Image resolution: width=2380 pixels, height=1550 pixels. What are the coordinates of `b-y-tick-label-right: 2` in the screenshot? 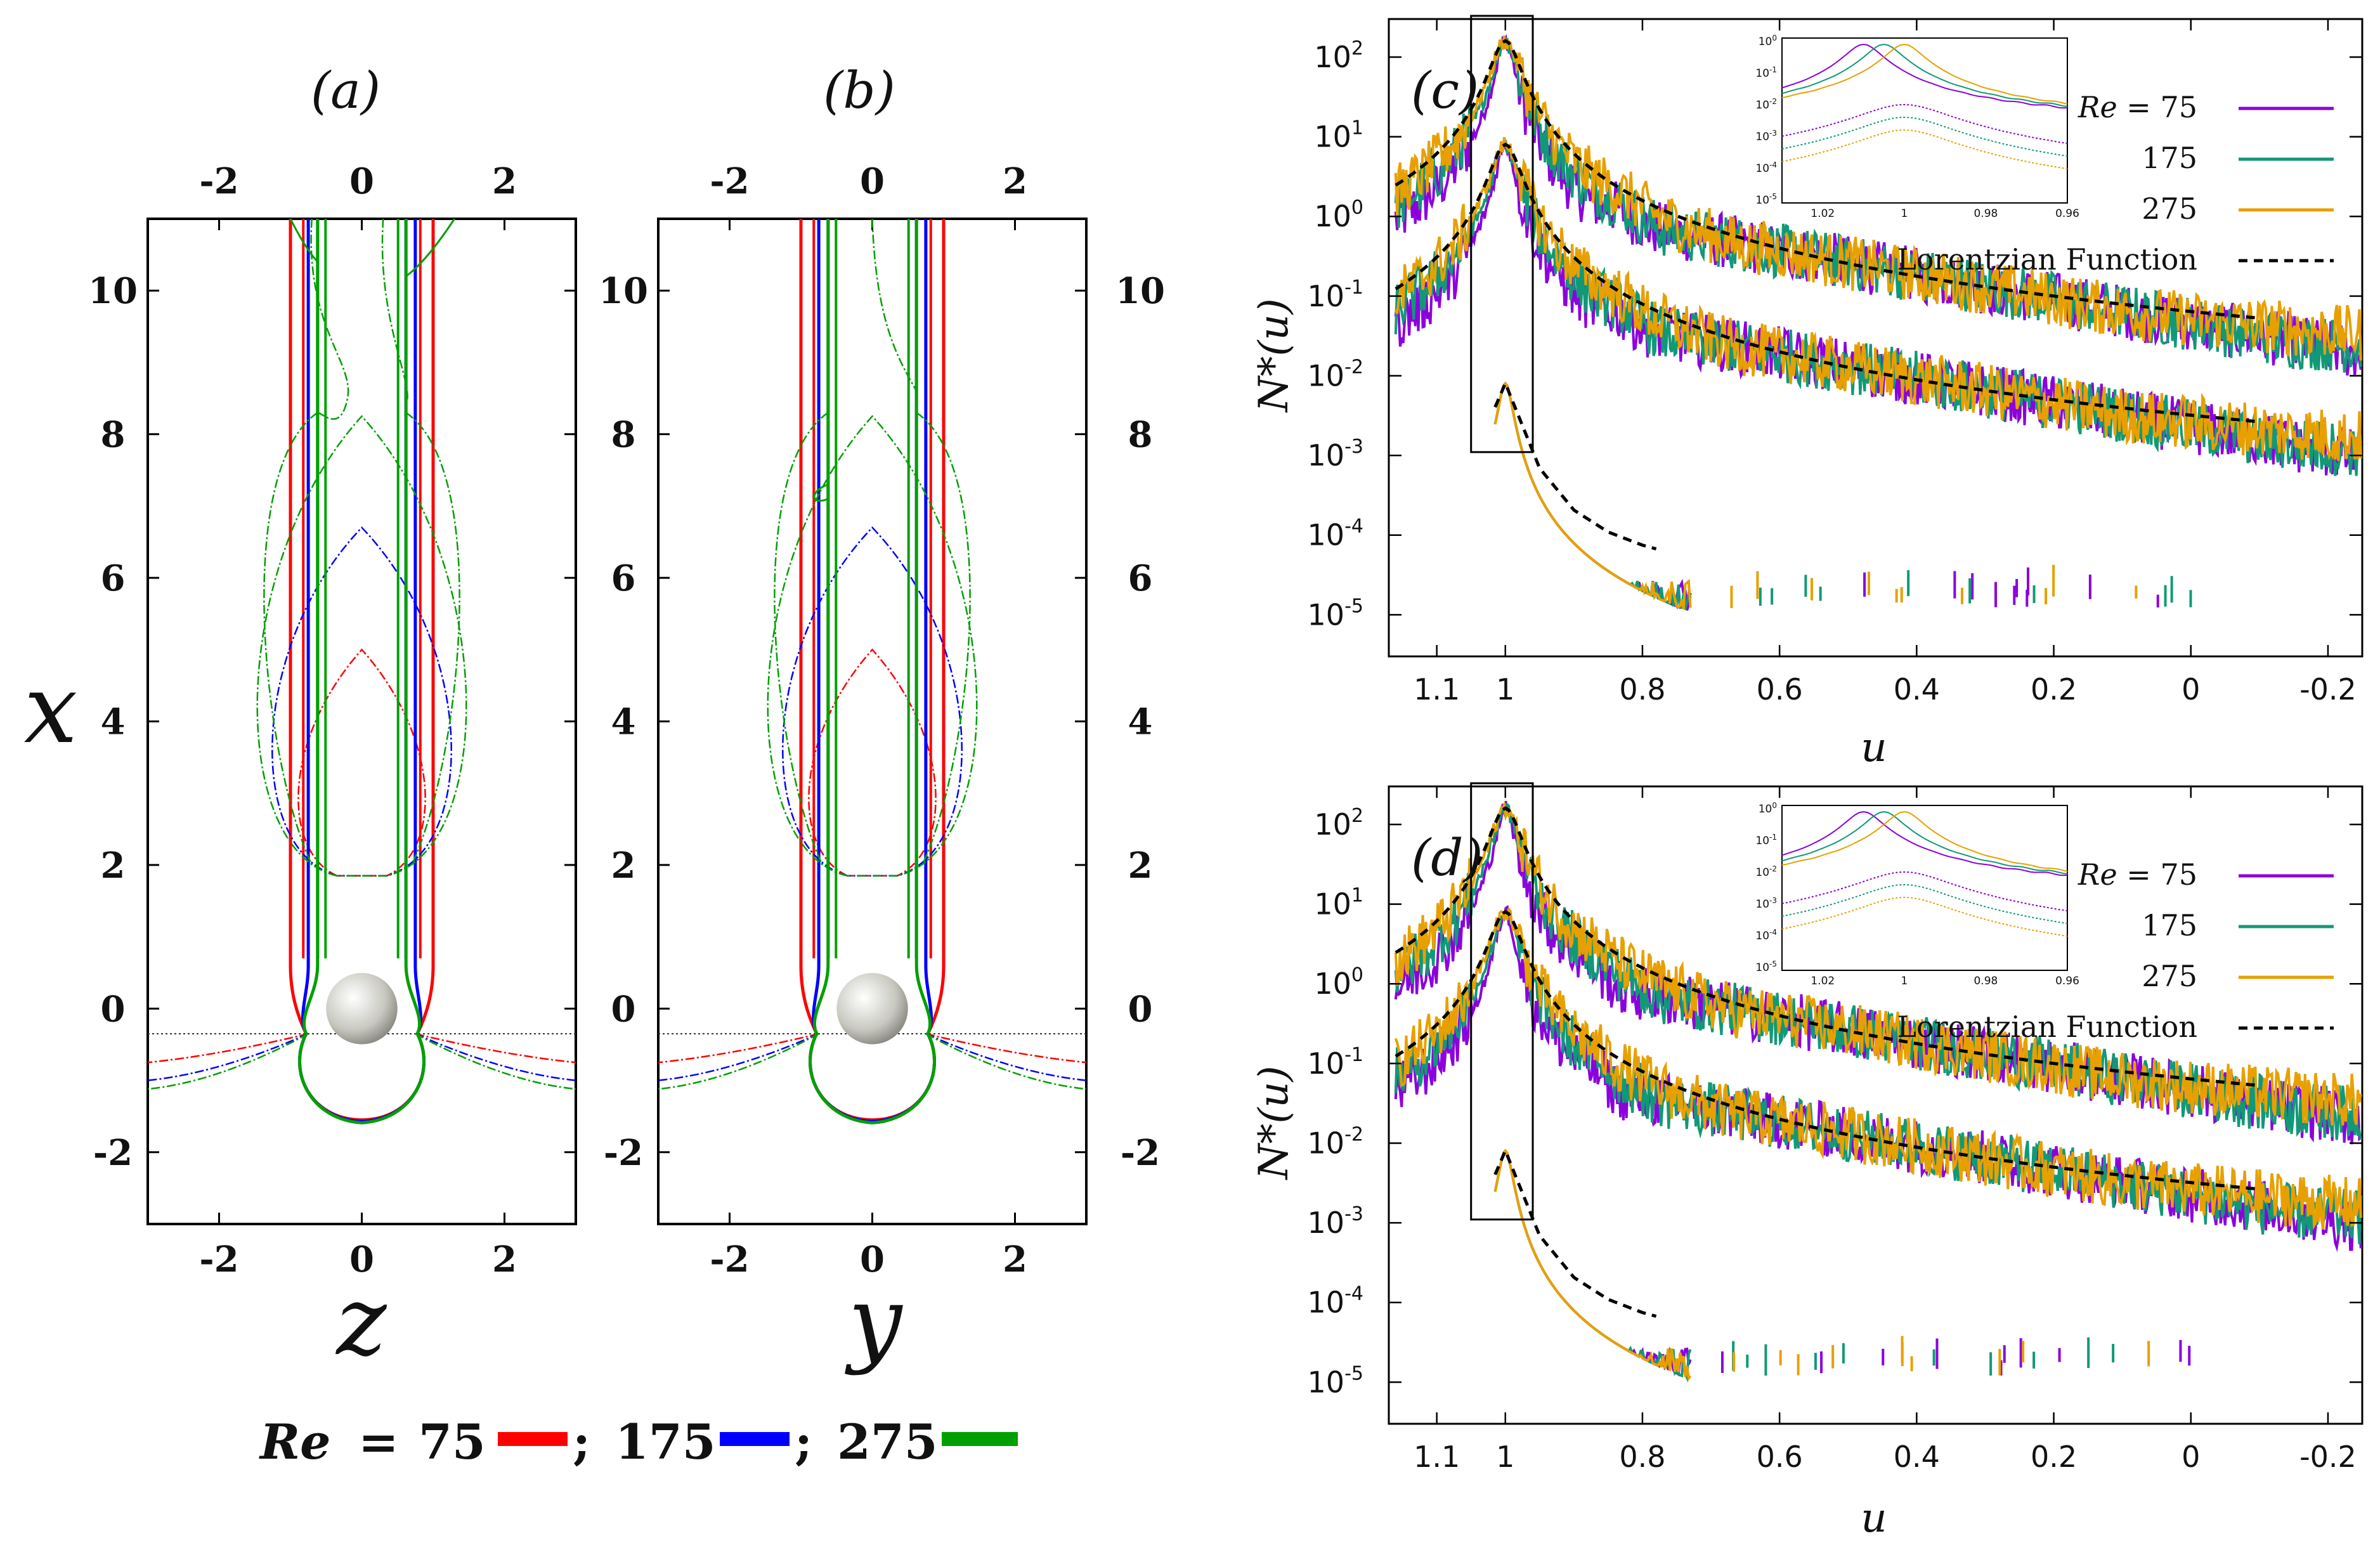 It's located at (1140, 866).